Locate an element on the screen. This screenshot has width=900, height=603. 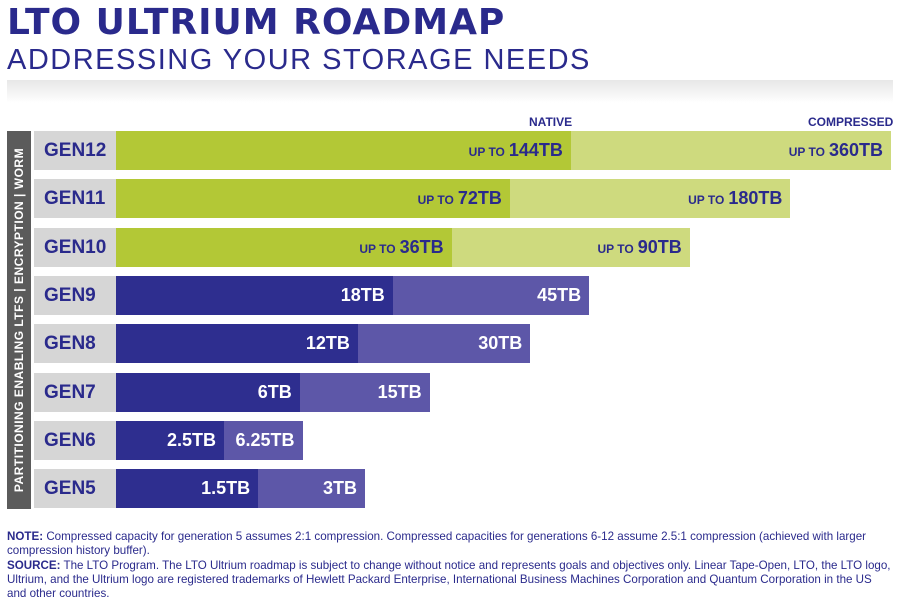
native-value-label: 1.5TB is located at coordinates (225, 489).